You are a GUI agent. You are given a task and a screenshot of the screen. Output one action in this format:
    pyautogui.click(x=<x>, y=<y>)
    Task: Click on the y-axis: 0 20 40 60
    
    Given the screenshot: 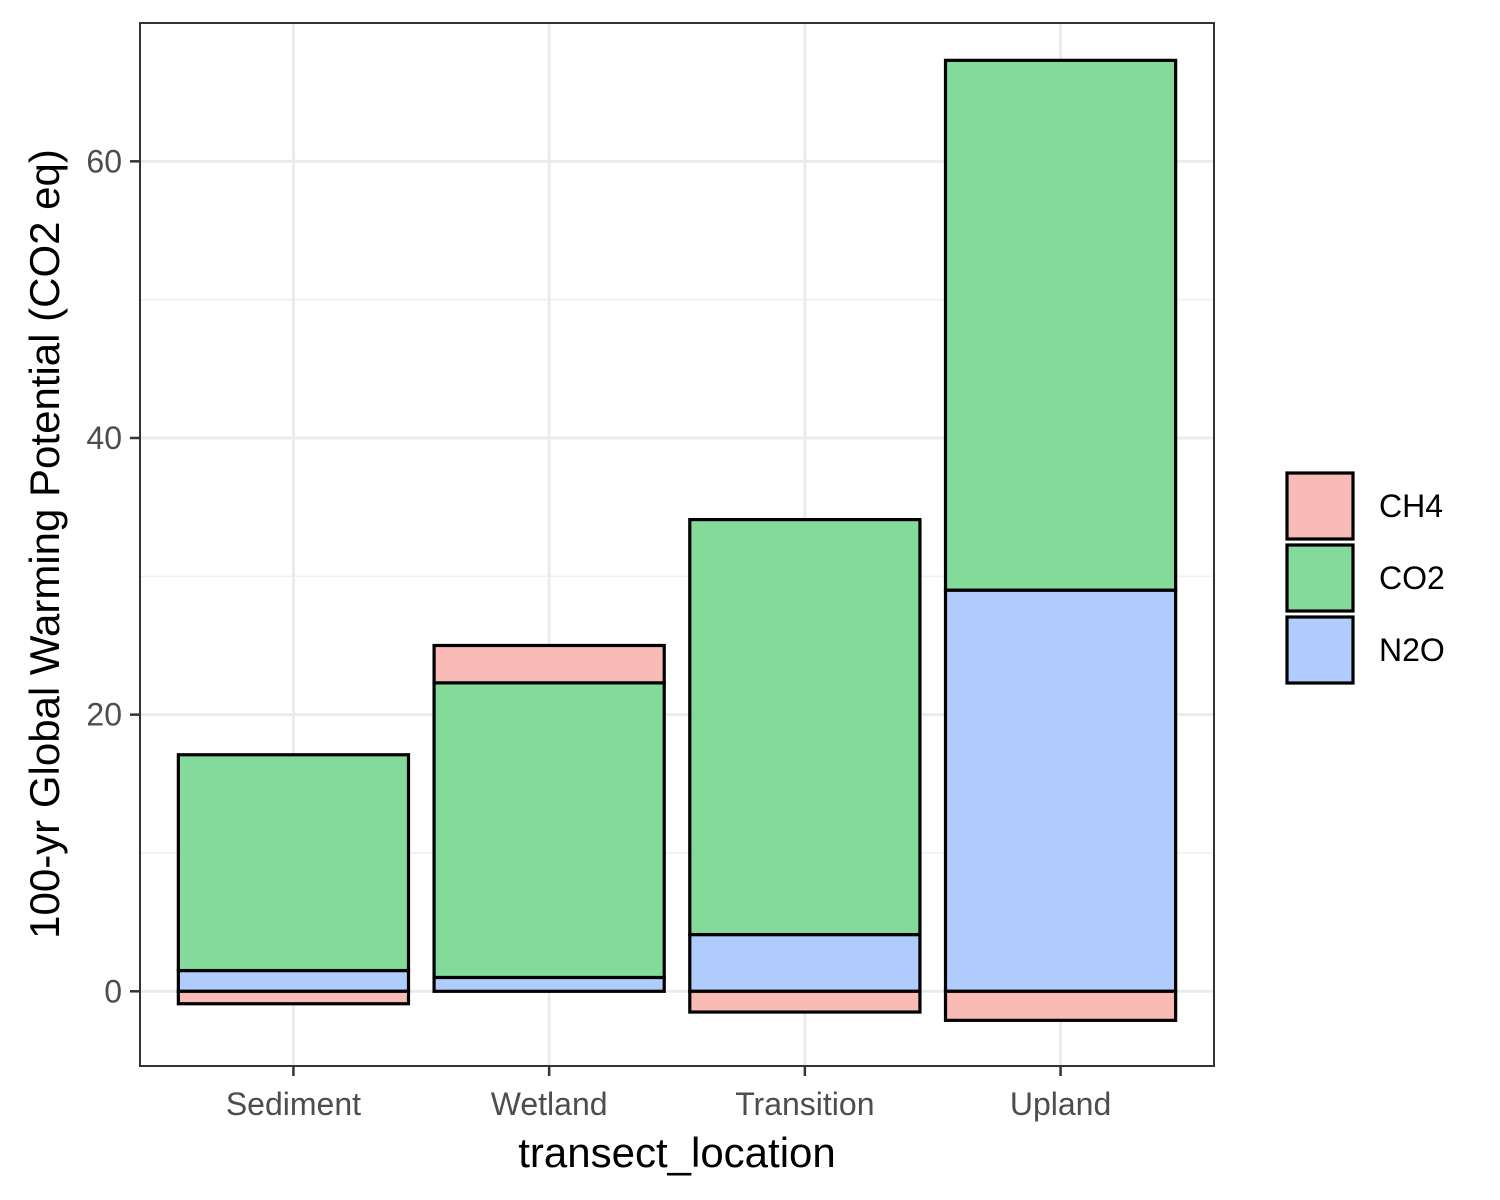 What is the action you would take?
    pyautogui.click(x=113, y=576)
    